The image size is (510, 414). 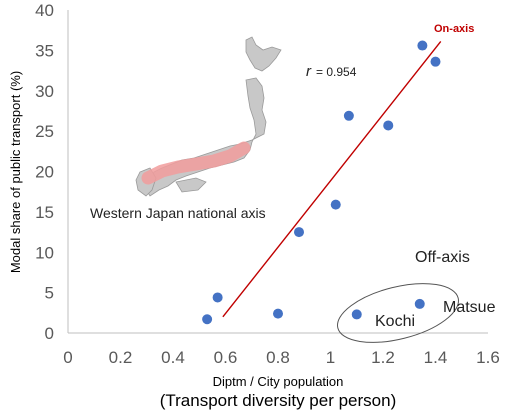 What do you see at coordinates (173, 357) in the screenshot?
I see `x-tick-label: 0.4` at bounding box center [173, 357].